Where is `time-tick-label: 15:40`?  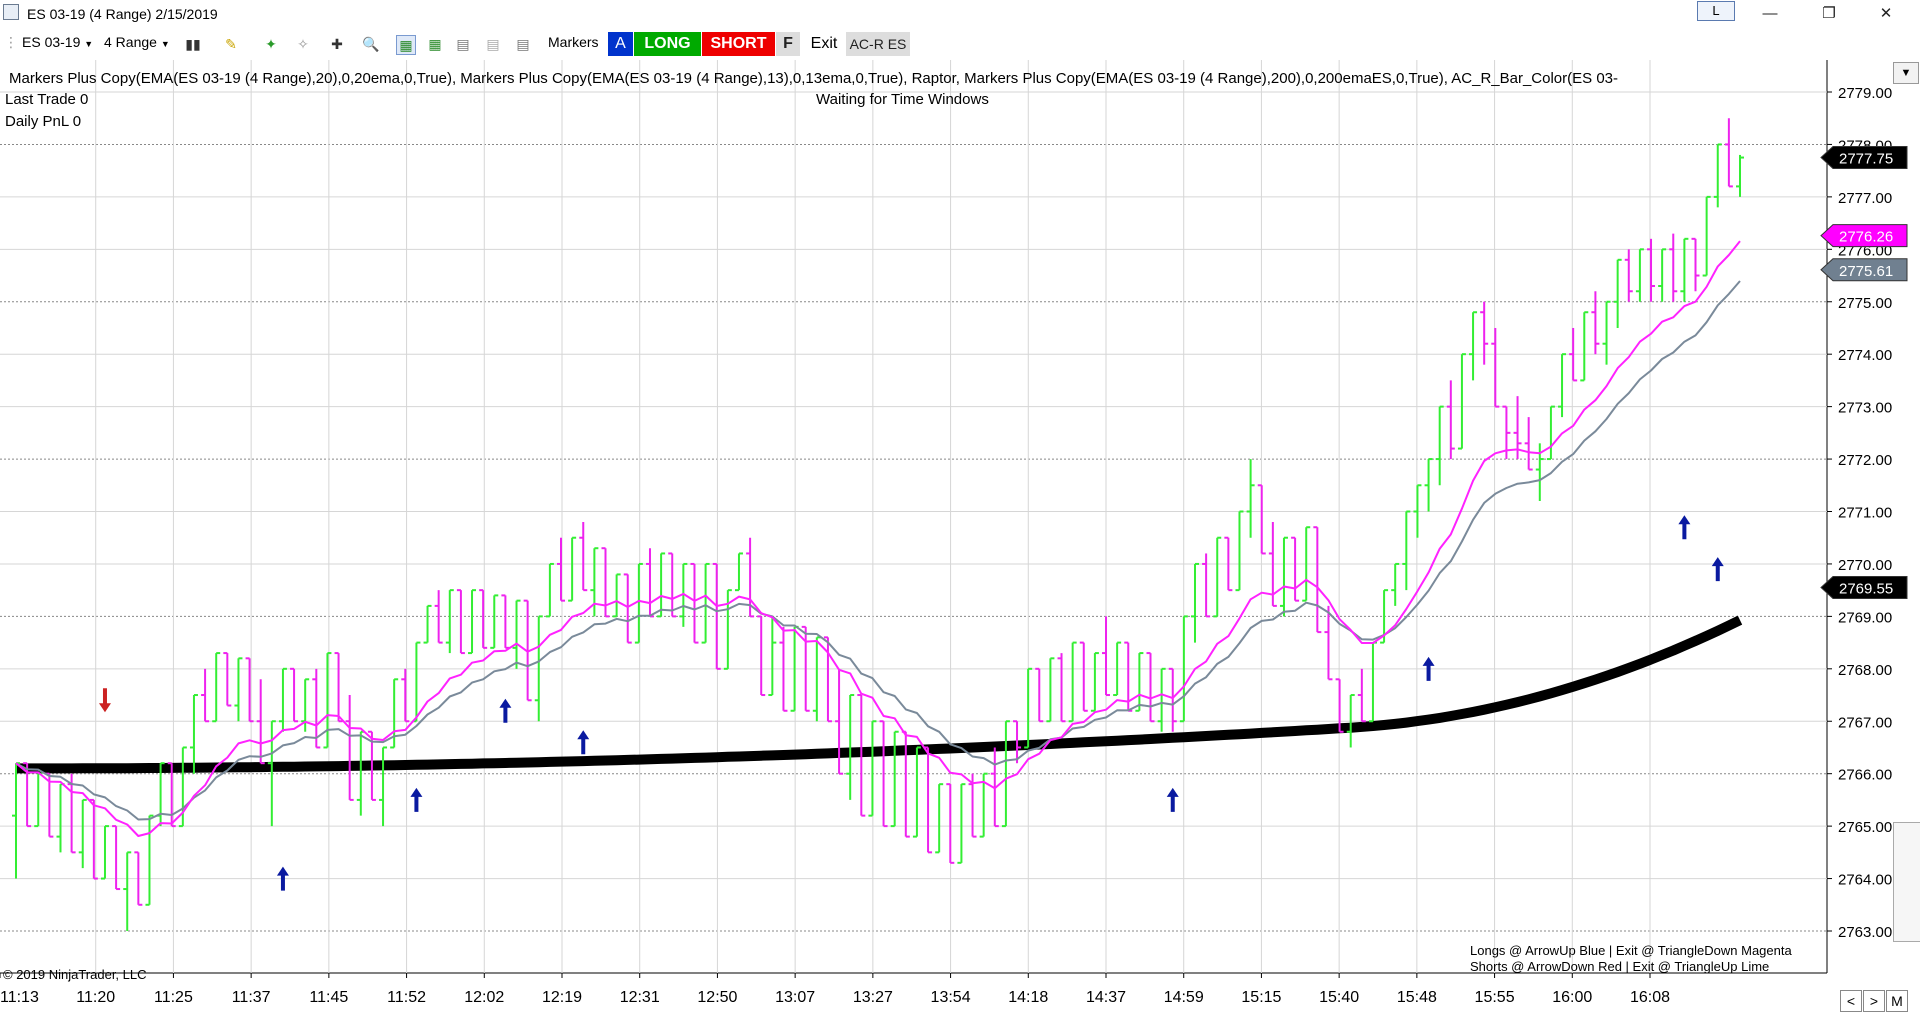
time-tick-label: 15:40 is located at coordinates (1339, 997).